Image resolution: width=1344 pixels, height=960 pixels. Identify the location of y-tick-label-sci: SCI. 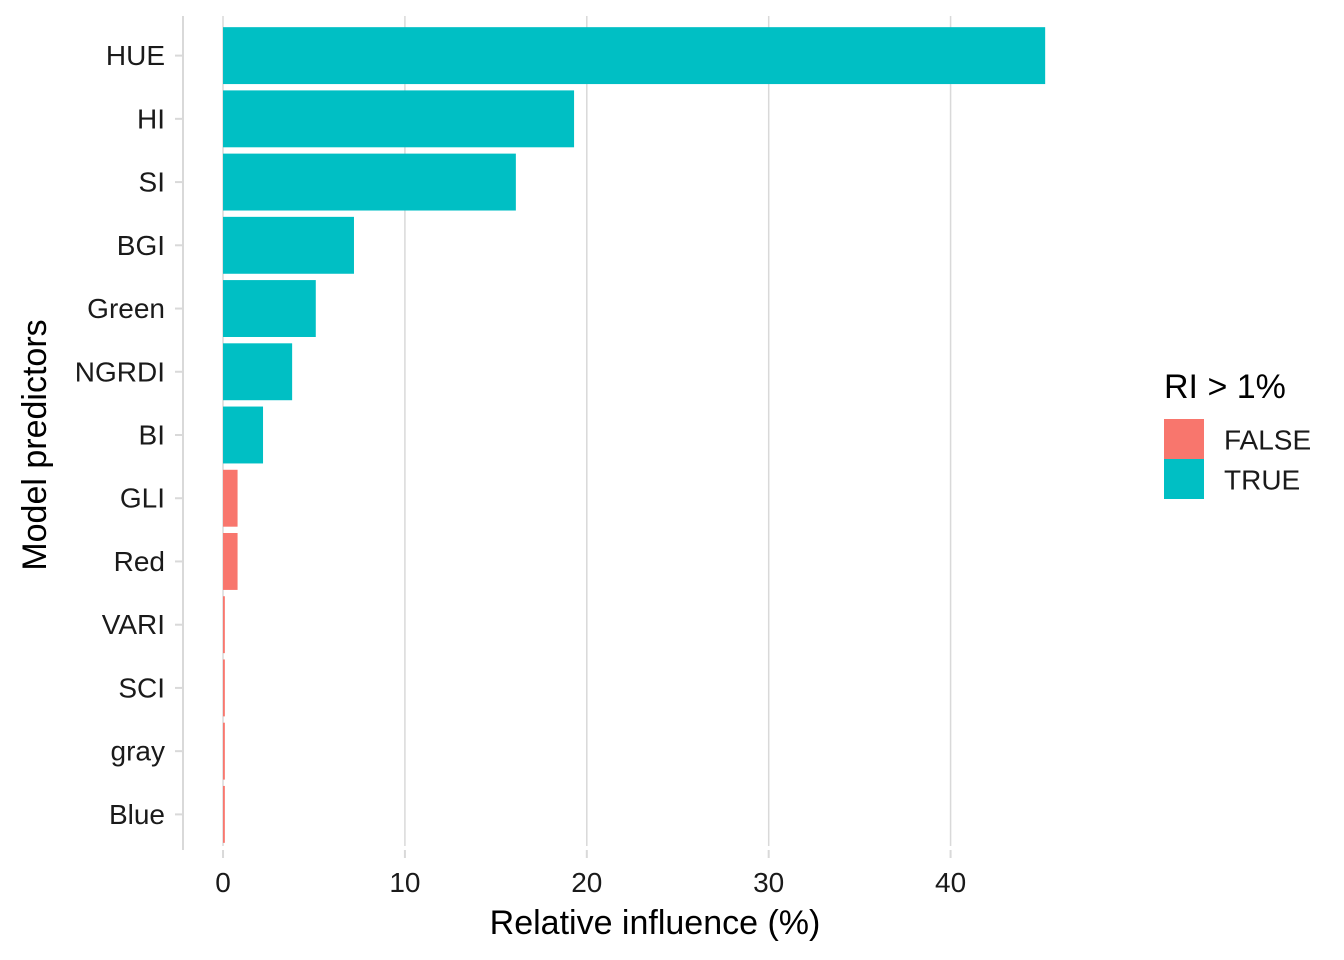
(141, 687).